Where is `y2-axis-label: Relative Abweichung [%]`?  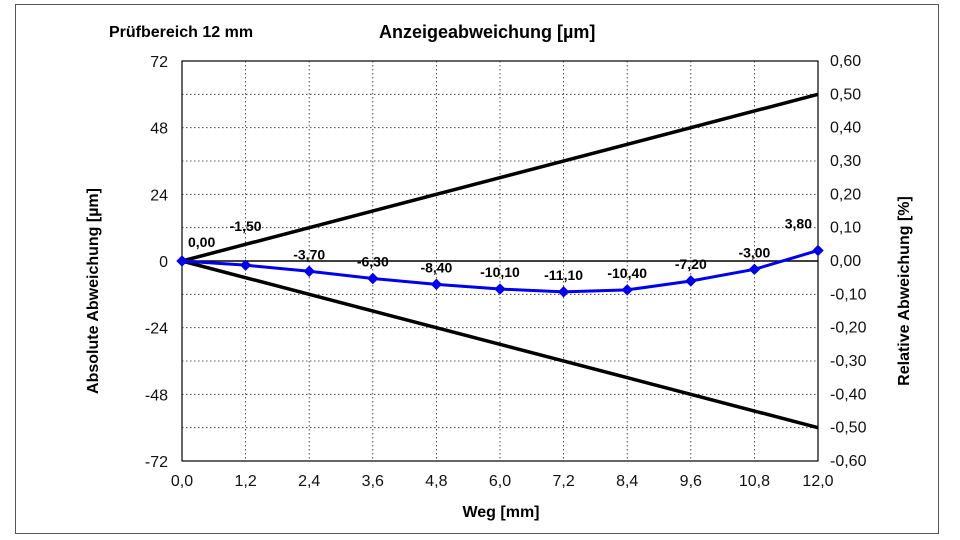
y2-axis-label: Relative Abweichung [%] is located at coordinates (904, 291).